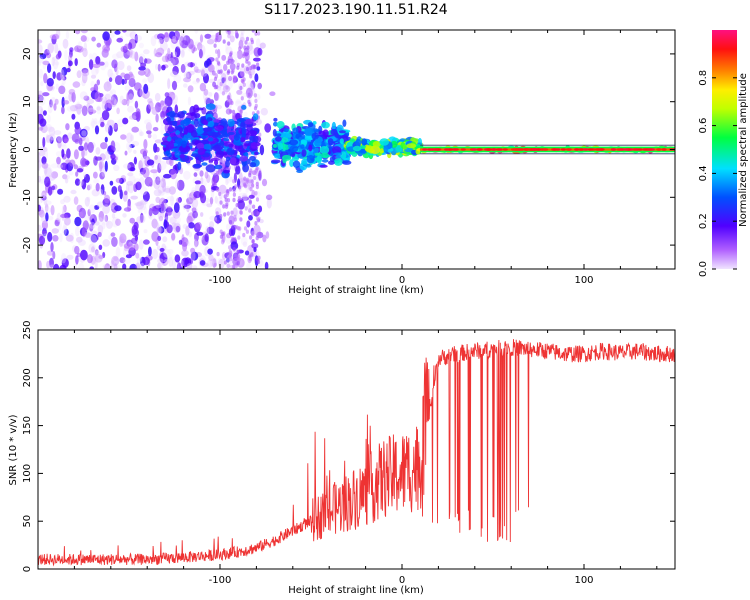 The width and height of the screenshot is (750, 600). What do you see at coordinates (27, 101) in the screenshot?
I see `y-tick-label: 10` at bounding box center [27, 101].